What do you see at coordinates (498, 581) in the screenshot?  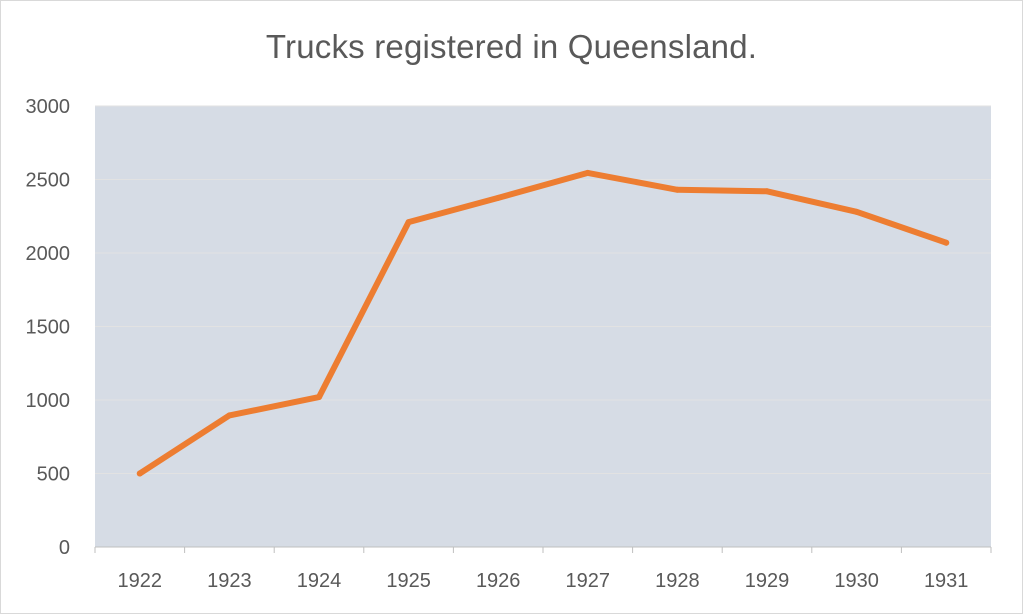 I see `x-tick-label: 1926` at bounding box center [498, 581].